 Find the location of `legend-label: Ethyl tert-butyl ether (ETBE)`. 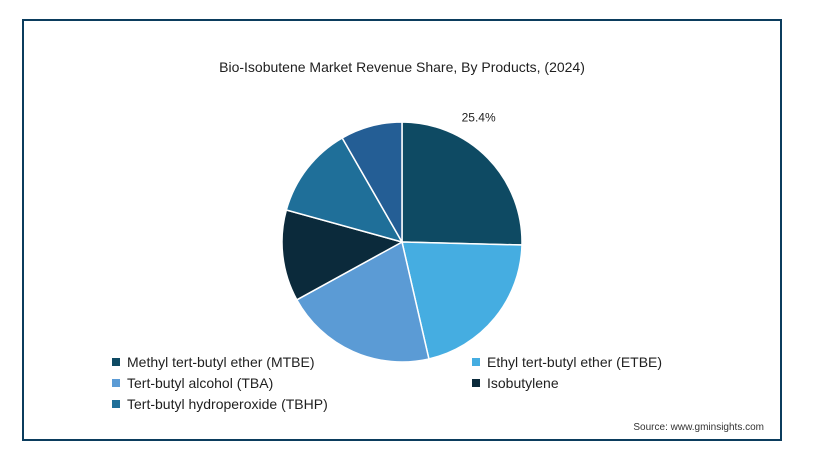

legend-label: Ethyl tert-butyl ether (ETBE) is located at coordinates (575, 361).